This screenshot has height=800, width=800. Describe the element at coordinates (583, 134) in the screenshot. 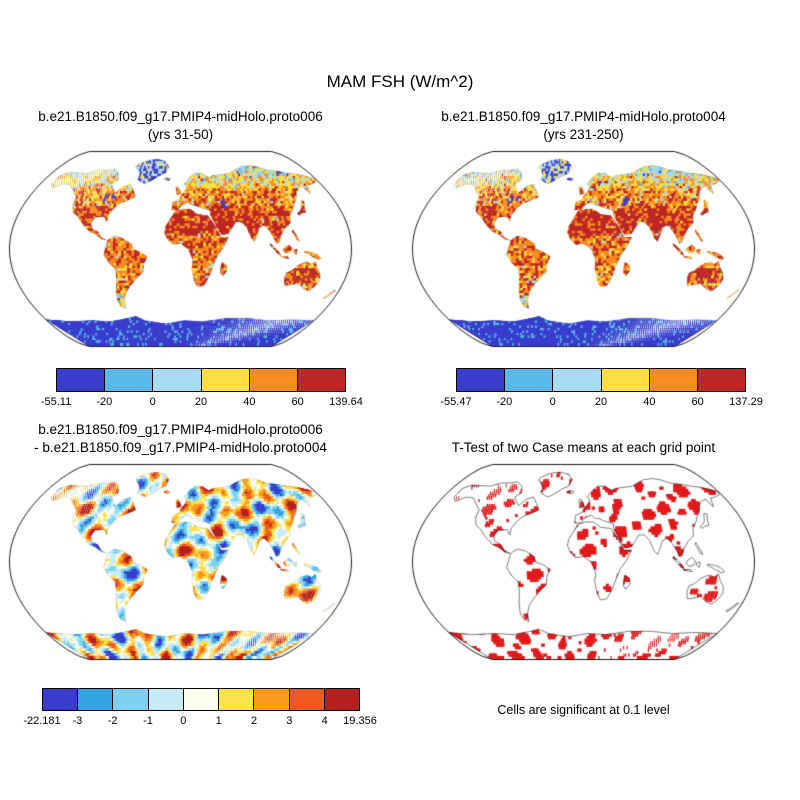

I see `panel-case2-subtitle: (yrs 231-250)` at that location.